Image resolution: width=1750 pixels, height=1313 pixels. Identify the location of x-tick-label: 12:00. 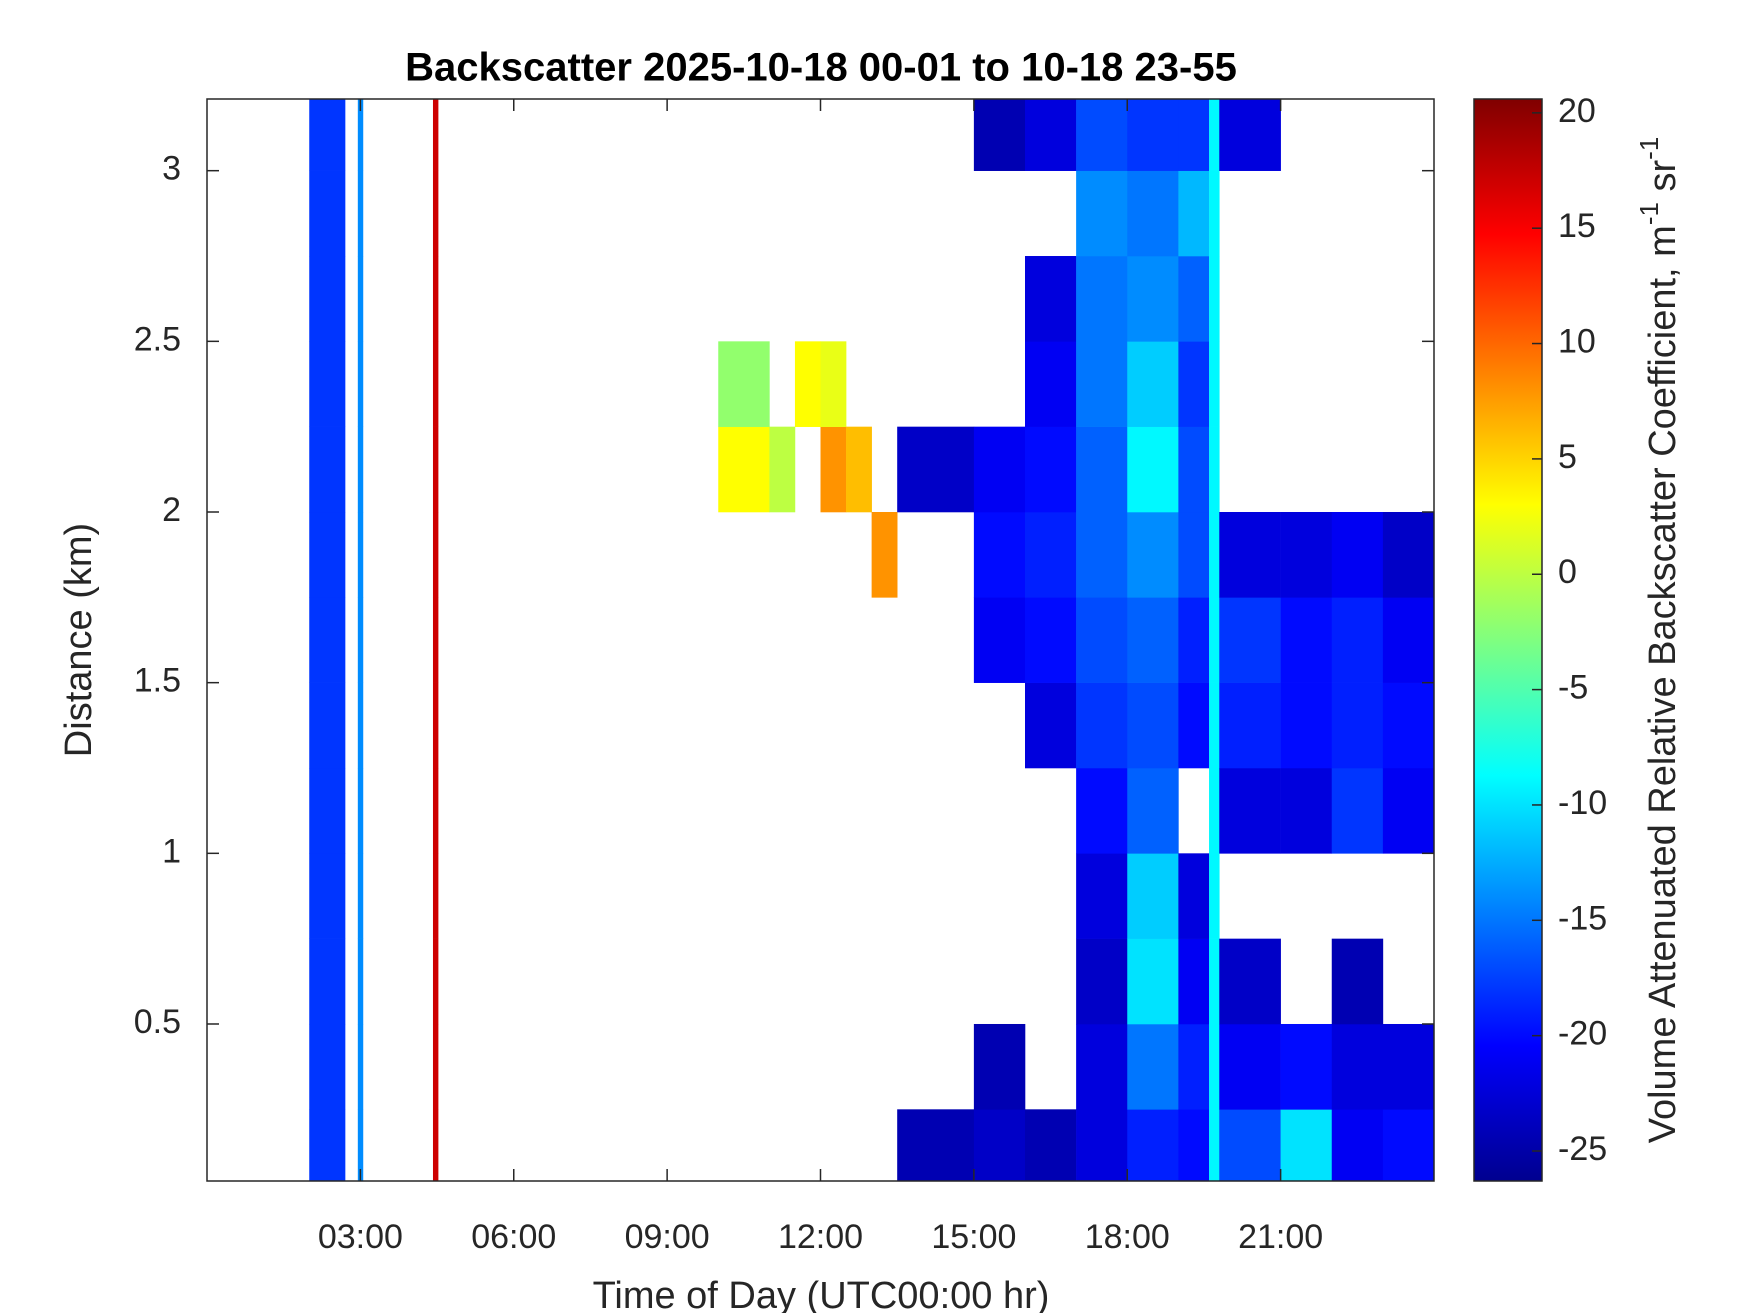
(820, 1237).